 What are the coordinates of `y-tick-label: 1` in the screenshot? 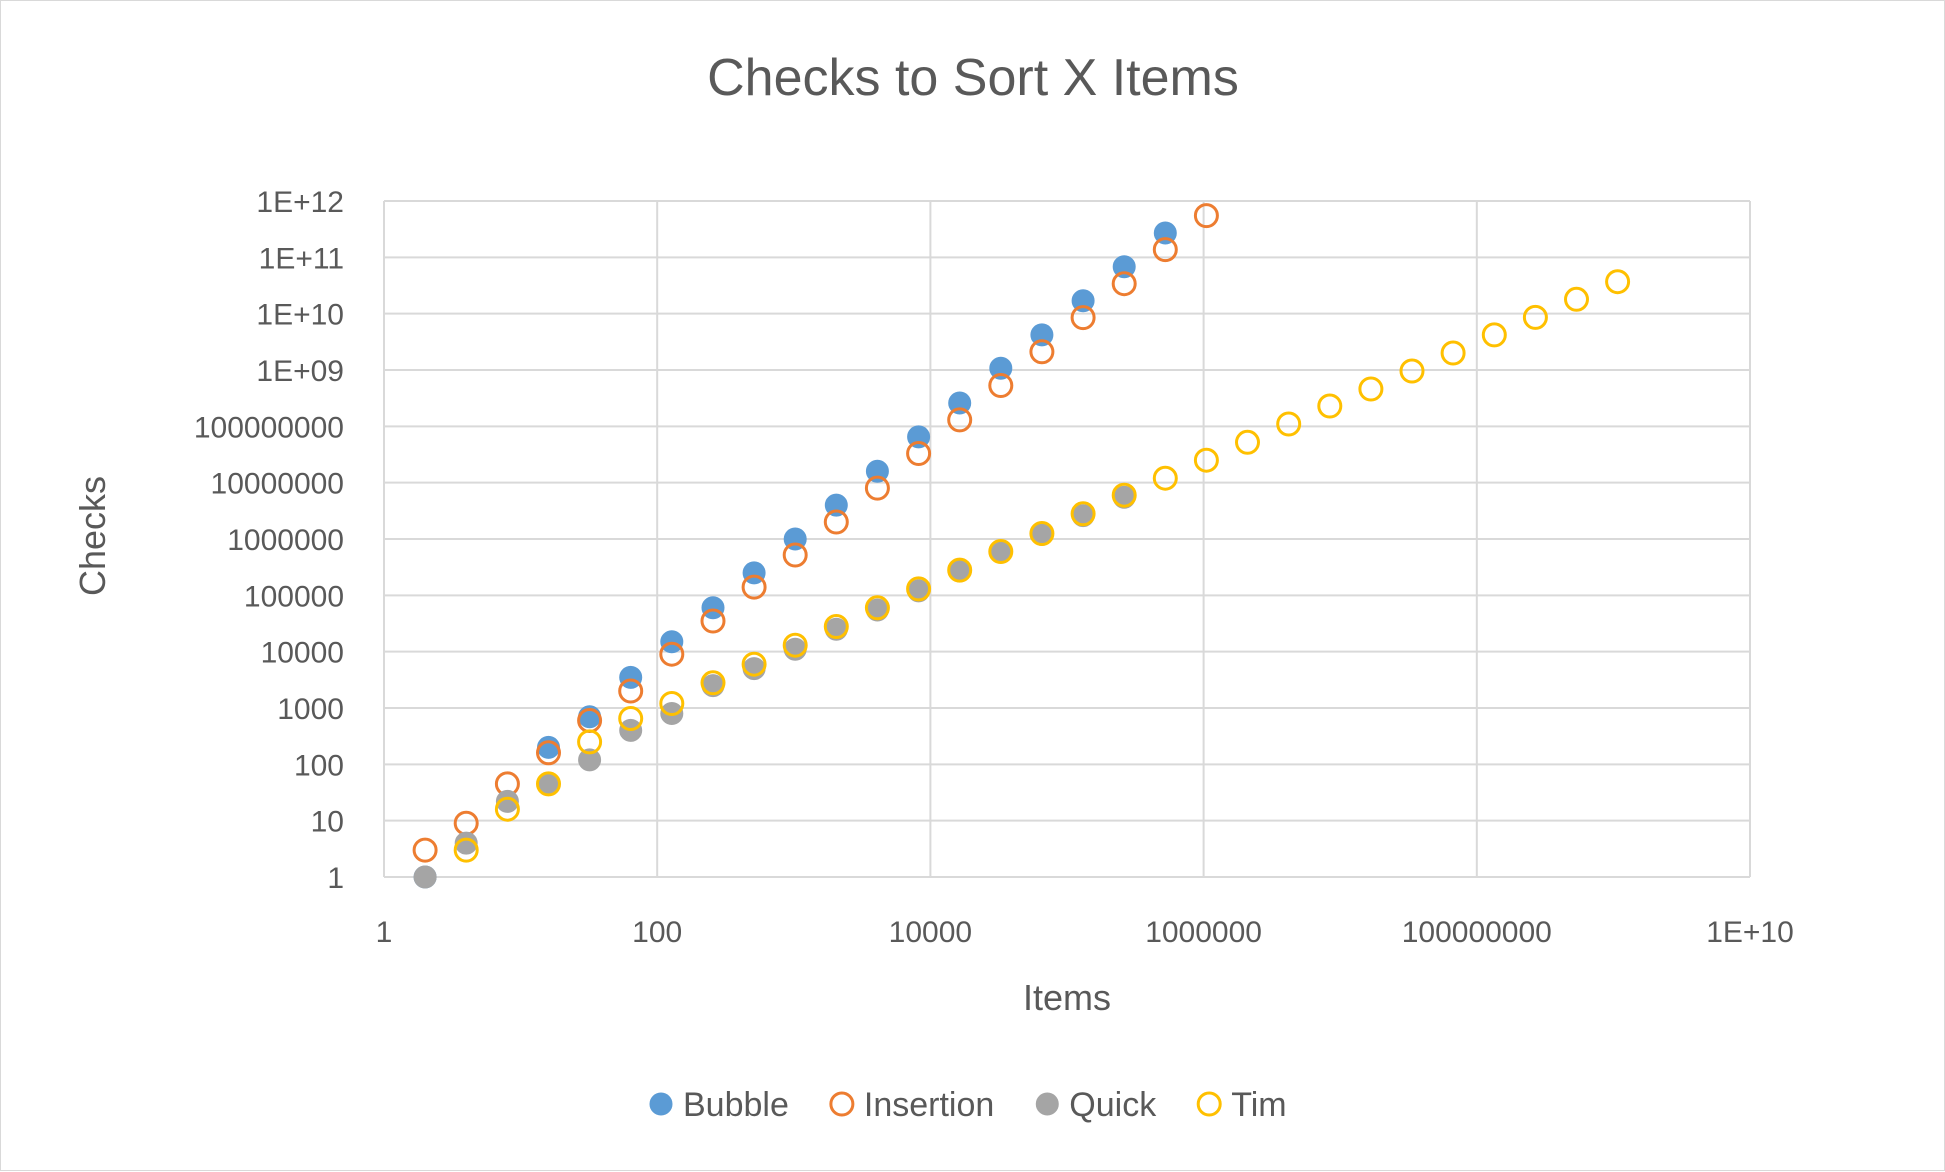 It's located at (335, 878).